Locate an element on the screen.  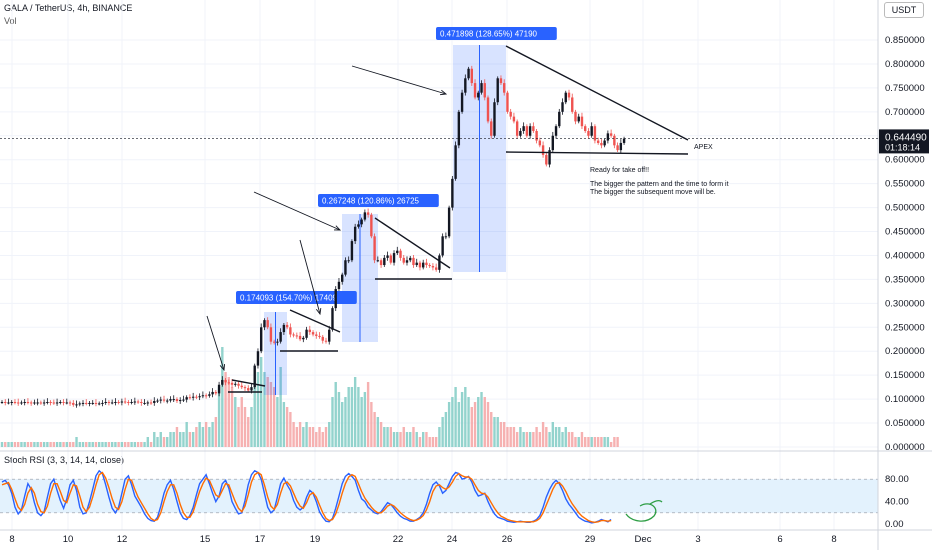
hand-drawn-circle is located at coordinates (644, 511).